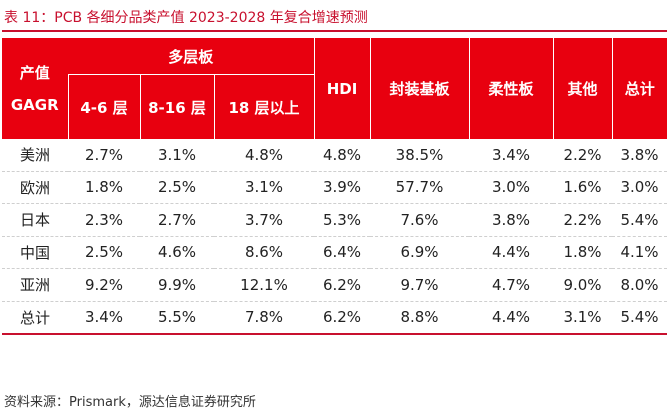  Describe the element at coordinates (104, 285) in the screenshot. I see `table-cell: 9.2%` at that location.